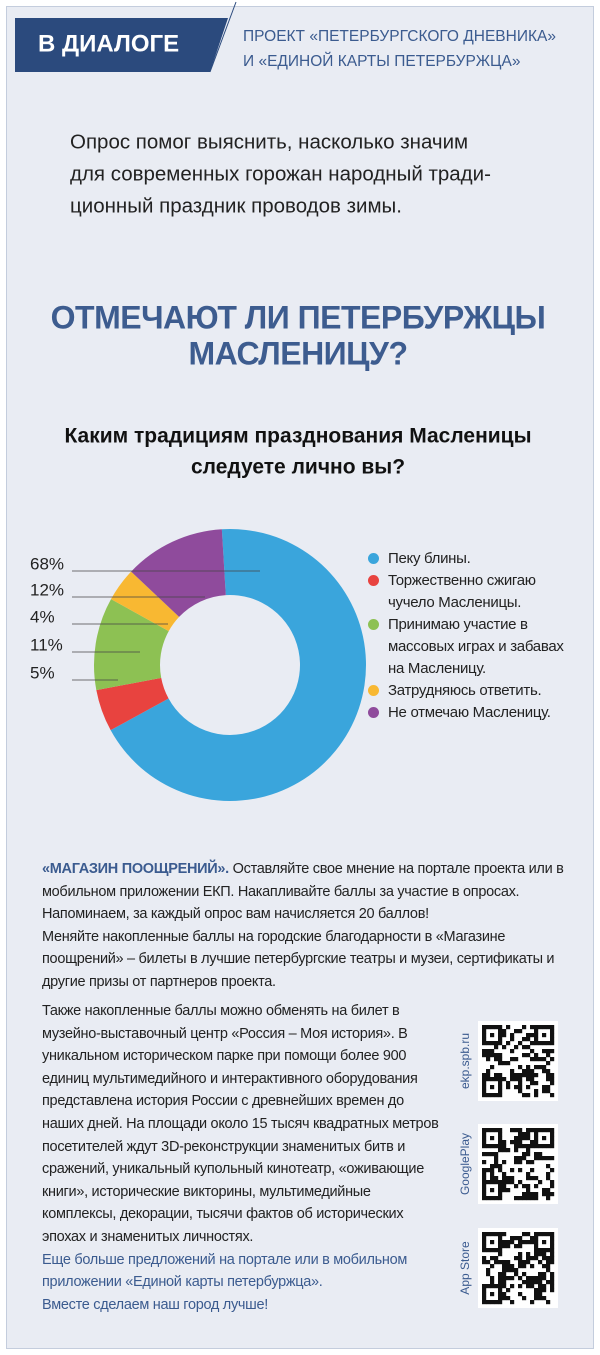 This screenshot has height=1355, width=600. I want to click on intro-line: Опрос помог выяснить, насколько значим, so click(269, 141).